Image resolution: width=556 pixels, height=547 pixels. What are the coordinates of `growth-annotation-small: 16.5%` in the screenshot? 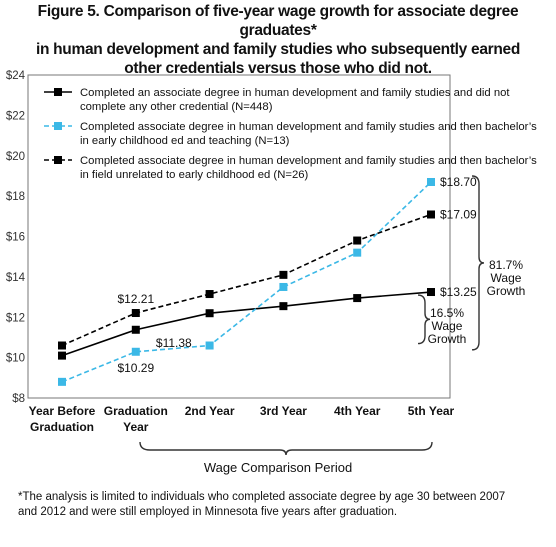 It's located at (447, 313).